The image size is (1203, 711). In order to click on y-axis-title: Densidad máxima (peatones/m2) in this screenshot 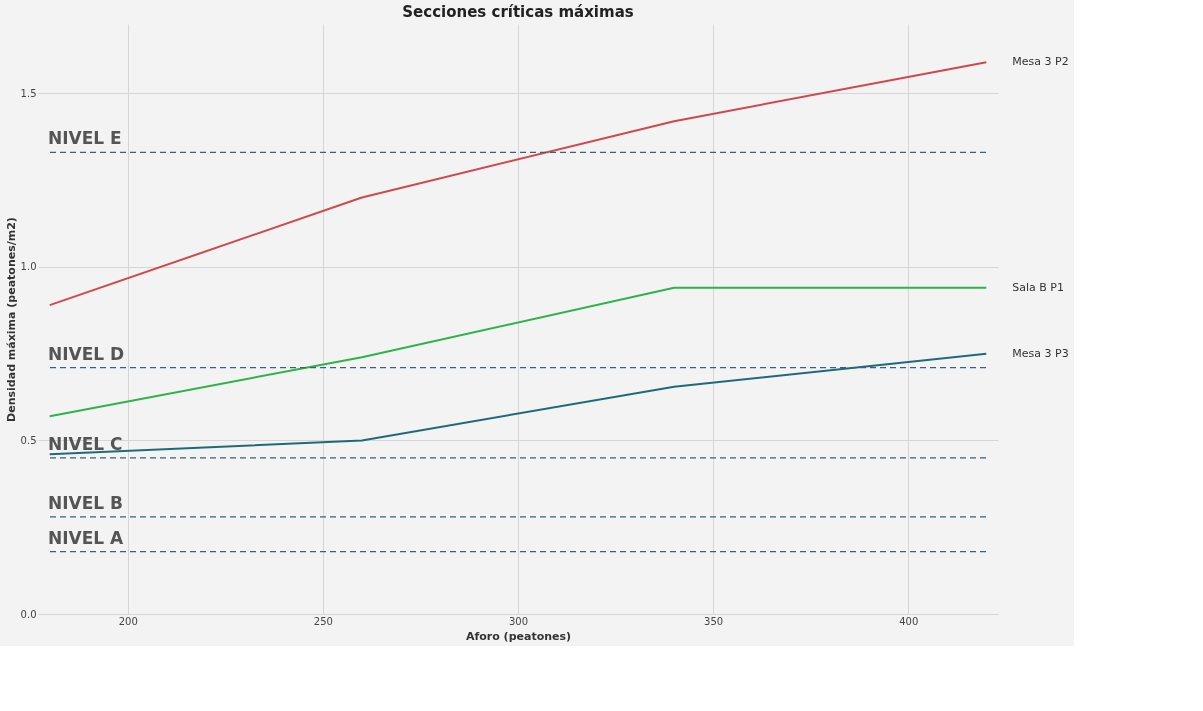, I will do `click(11, 319)`.